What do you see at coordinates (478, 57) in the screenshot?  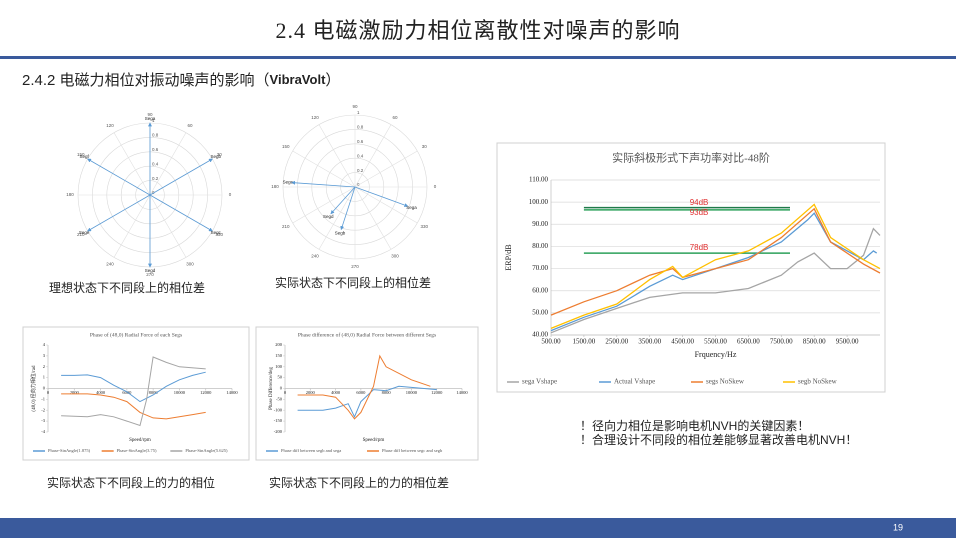 I see `title-rule` at bounding box center [478, 57].